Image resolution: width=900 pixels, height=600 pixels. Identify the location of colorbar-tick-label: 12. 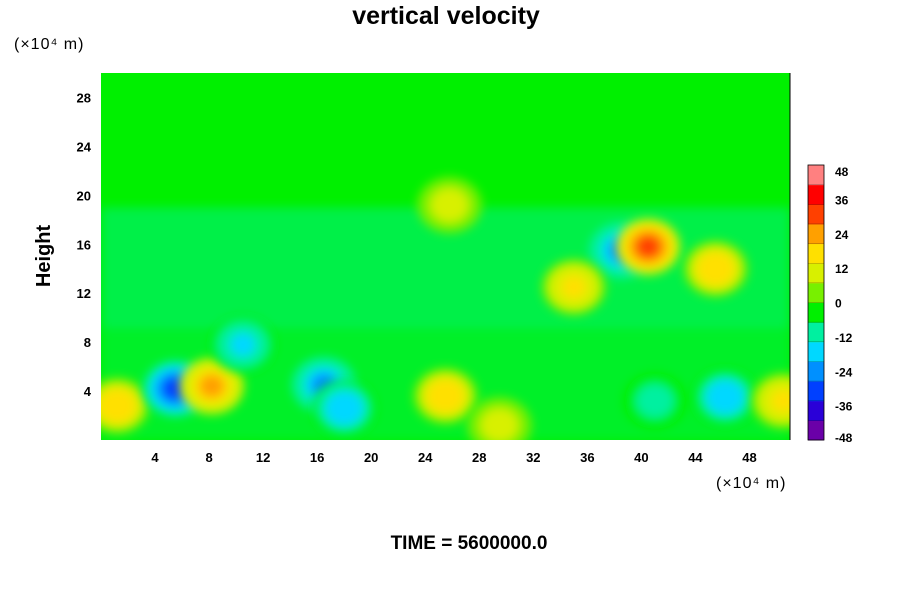
(842, 269).